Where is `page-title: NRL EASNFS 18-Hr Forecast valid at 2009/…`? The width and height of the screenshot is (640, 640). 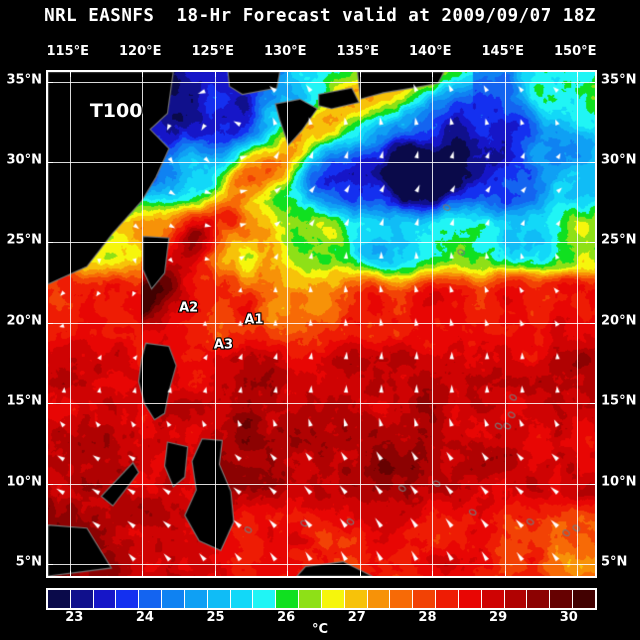 page-title: NRL EASNFS 18-Hr Forecast valid at 2009/… is located at coordinates (320, 16).